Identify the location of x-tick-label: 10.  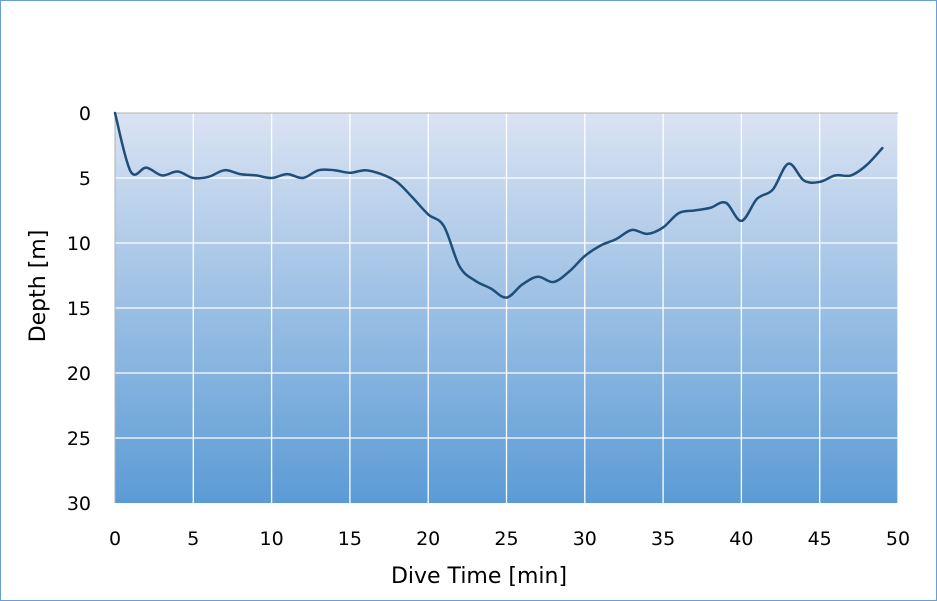
(272, 539).